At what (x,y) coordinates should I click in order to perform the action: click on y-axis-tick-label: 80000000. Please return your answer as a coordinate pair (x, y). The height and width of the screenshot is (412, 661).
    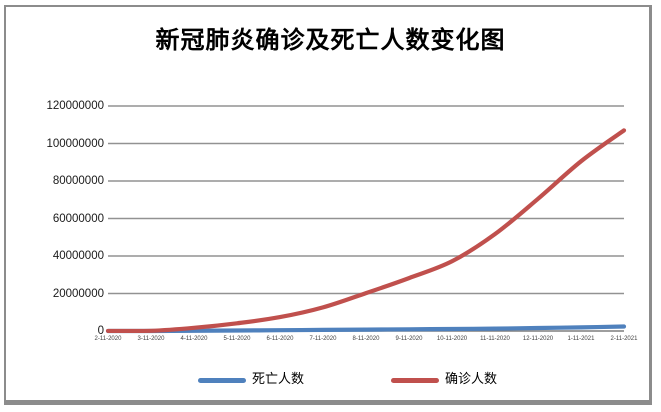
    Looking at the image, I should click on (78, 181).